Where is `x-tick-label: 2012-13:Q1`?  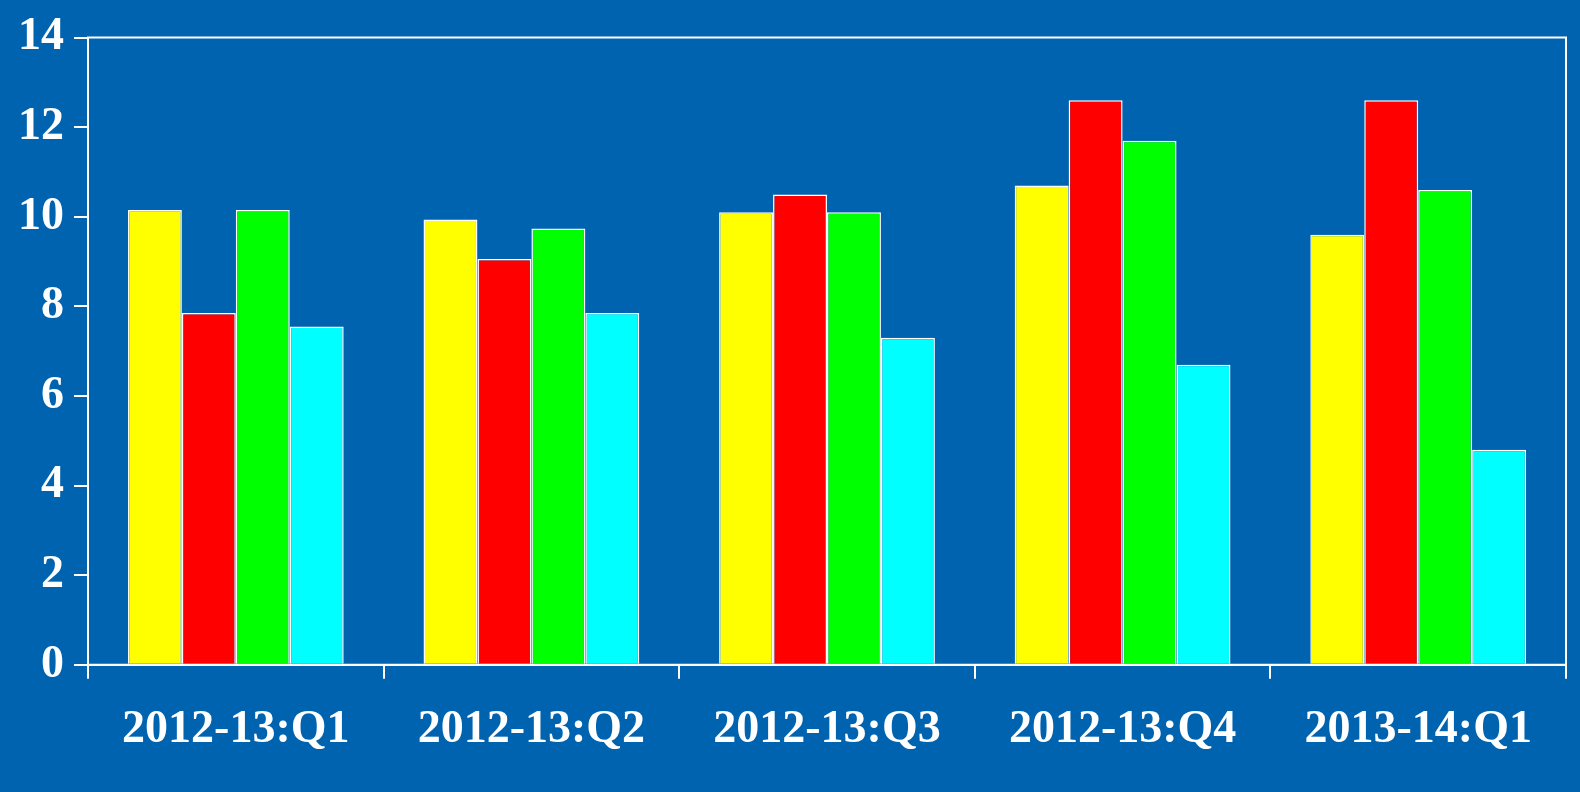 x-tick-label: 2012-13:Q1 is located at coordinates (236, 727).